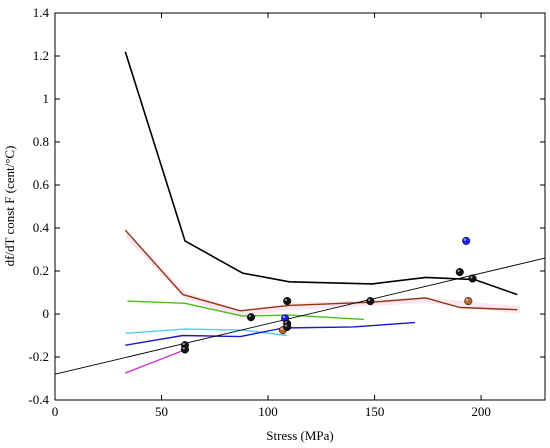 The image size is (550, 448). I want to click on x-tick-label: 50, so click(161, 411).